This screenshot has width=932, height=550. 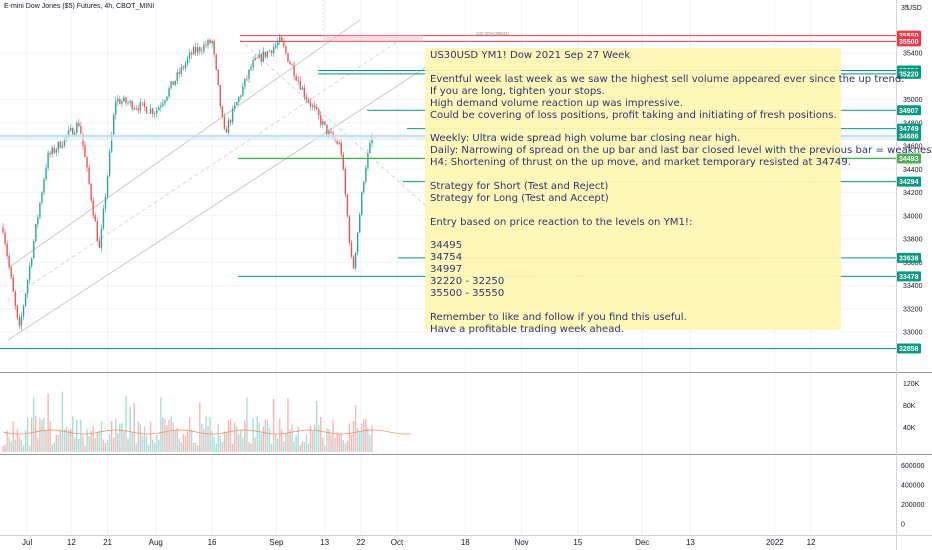 I want to click on level-badge: 35500, so click(x=909, y=42).